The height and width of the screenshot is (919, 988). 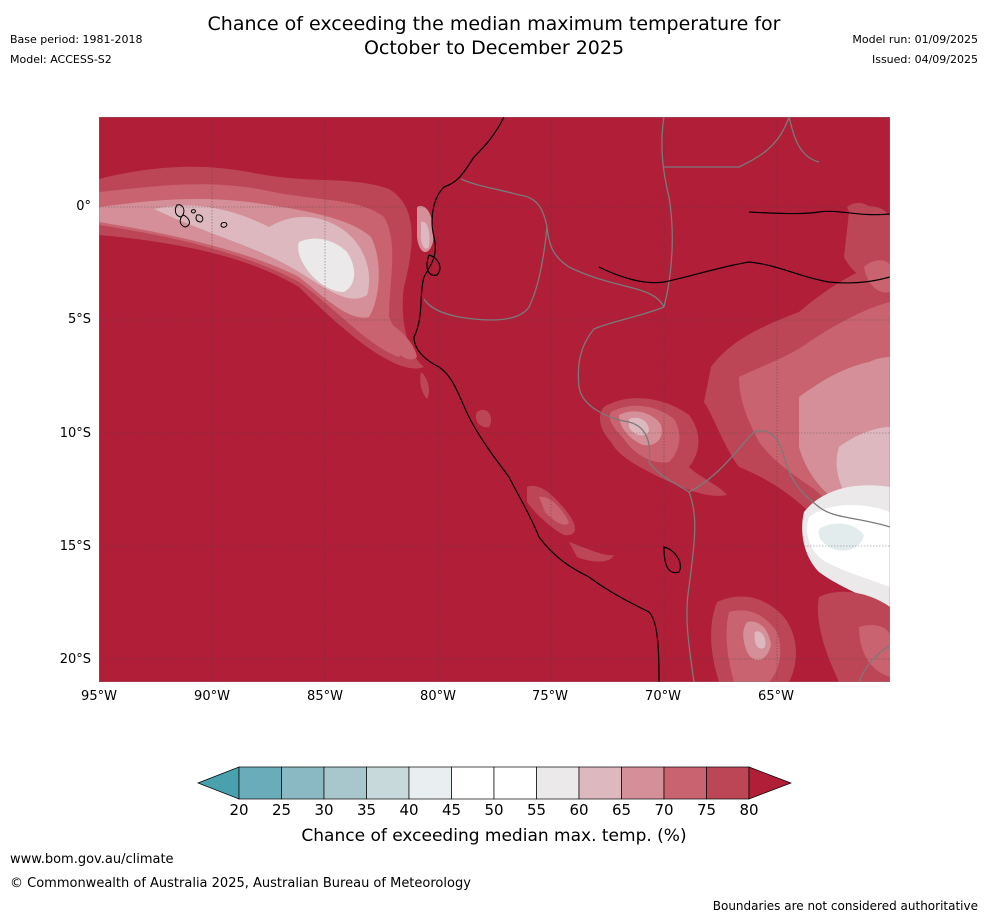 I want to click on lat-label-15s: 15°S, so click(x=75, y=546).